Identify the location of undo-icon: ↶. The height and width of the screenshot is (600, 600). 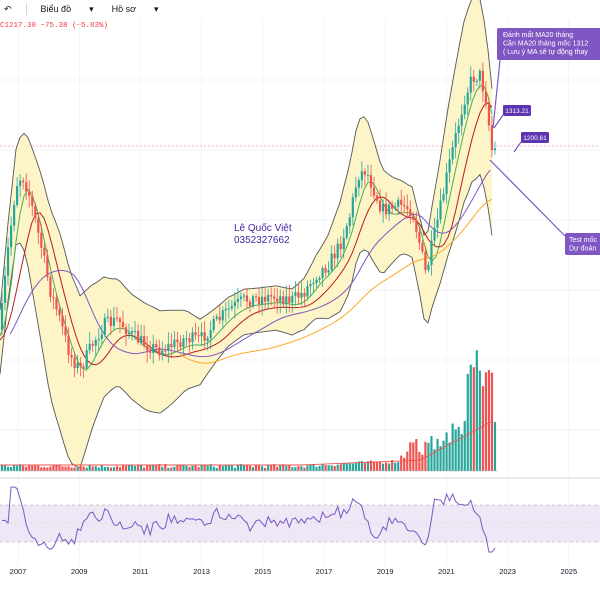
(8, 8).